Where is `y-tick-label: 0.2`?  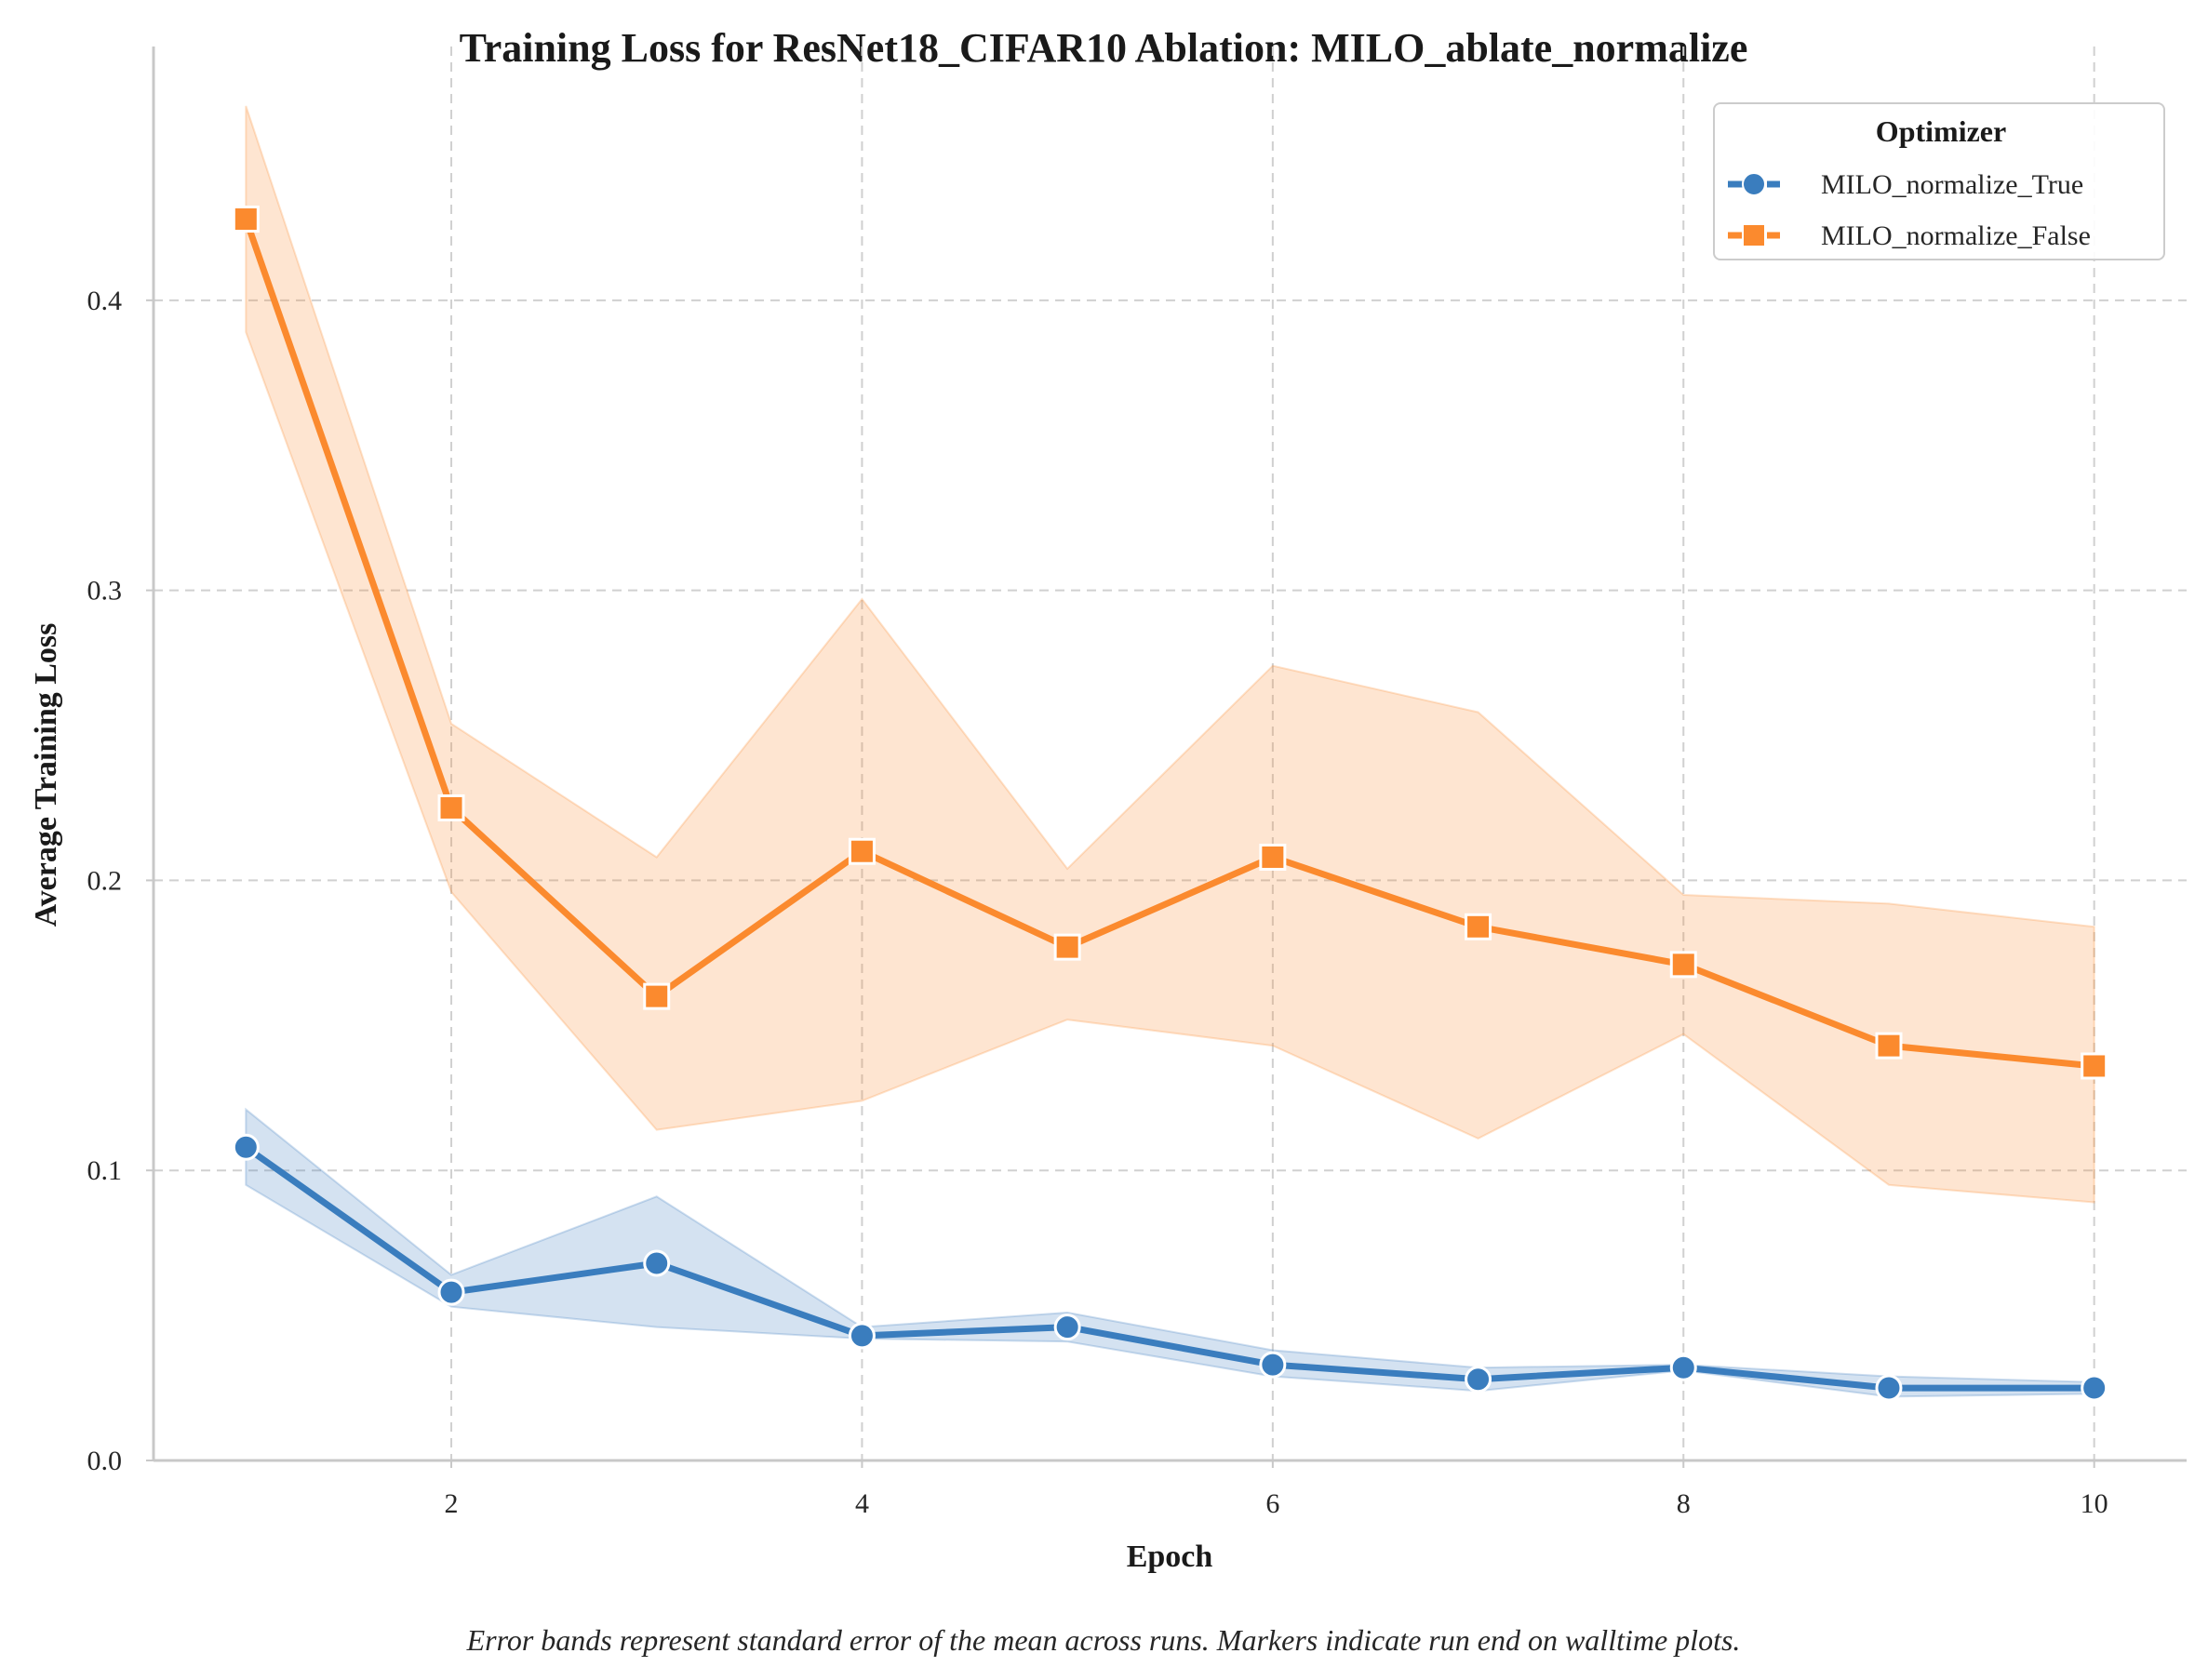
y-tick-label: 0.2 is located at coordinates (105, 880).